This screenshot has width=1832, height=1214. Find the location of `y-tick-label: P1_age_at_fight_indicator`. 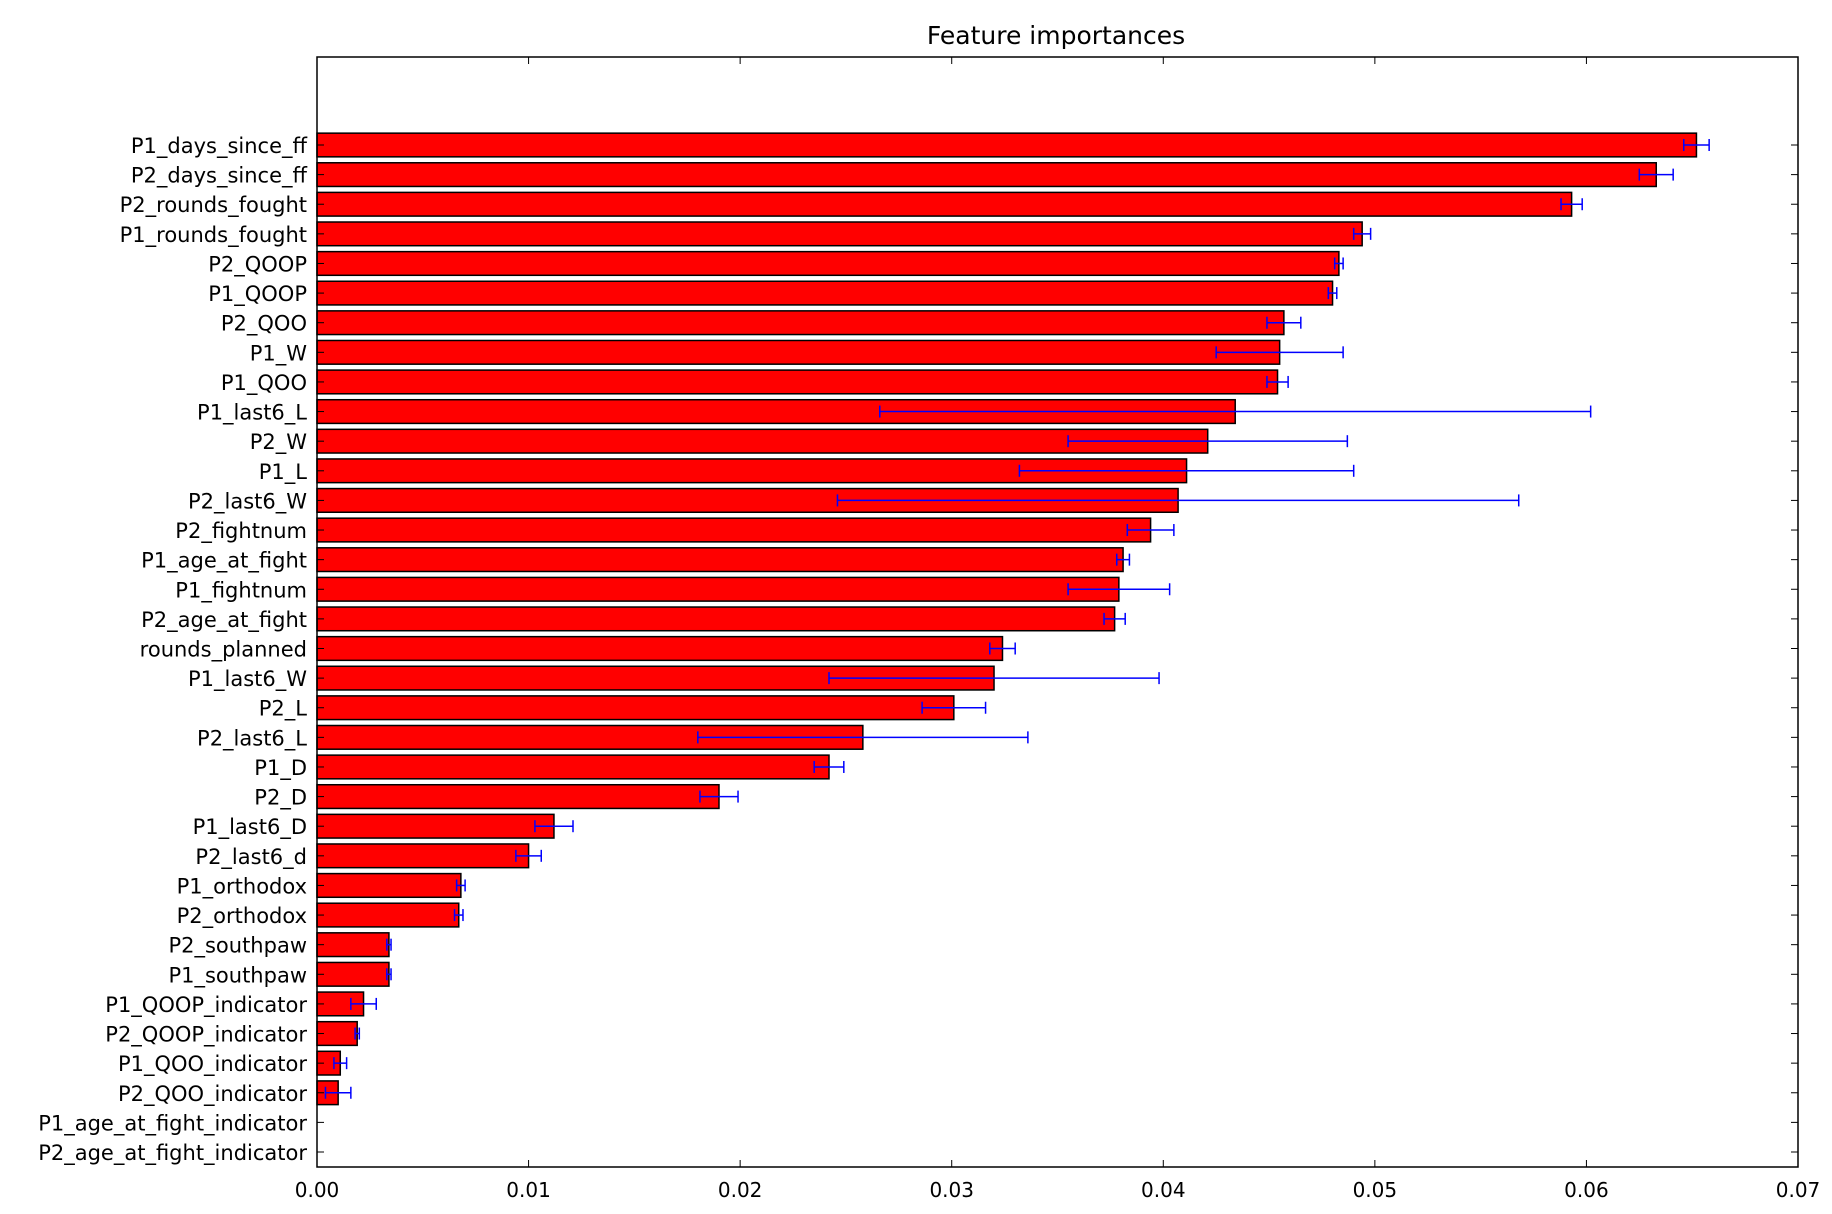

y-tick-label: P1_age_at_fight_indicator is located at coordinates (172, 1123).